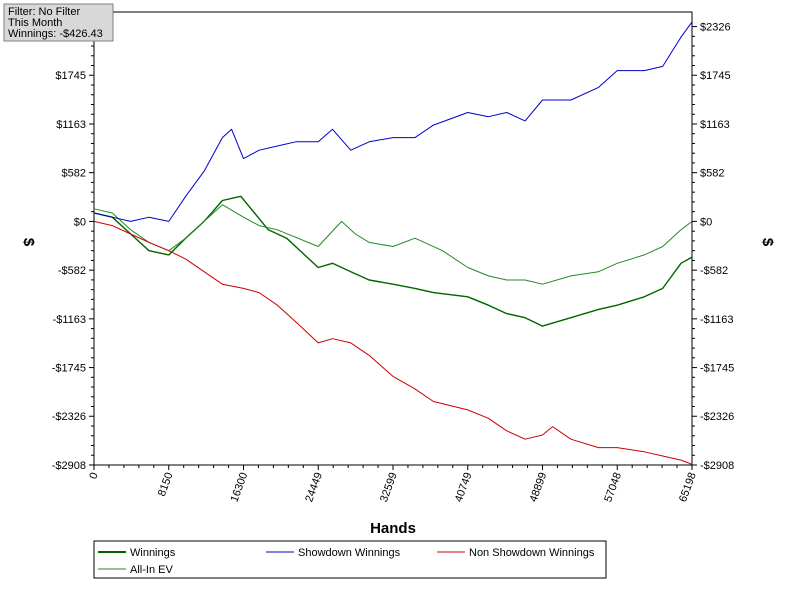 Image resolution: width=786 pixels, height=589 pixels. I want to click on y-tick-label-right: -$1163, so click(716, 320).